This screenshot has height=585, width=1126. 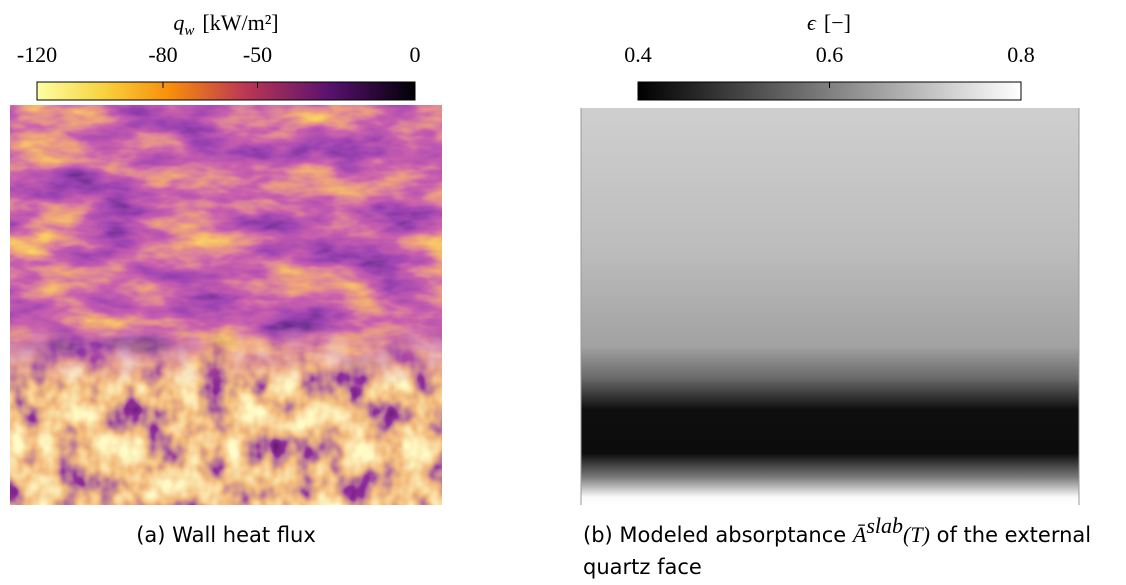 I want to click on tick-label: -80, so click(x=162, y=54).